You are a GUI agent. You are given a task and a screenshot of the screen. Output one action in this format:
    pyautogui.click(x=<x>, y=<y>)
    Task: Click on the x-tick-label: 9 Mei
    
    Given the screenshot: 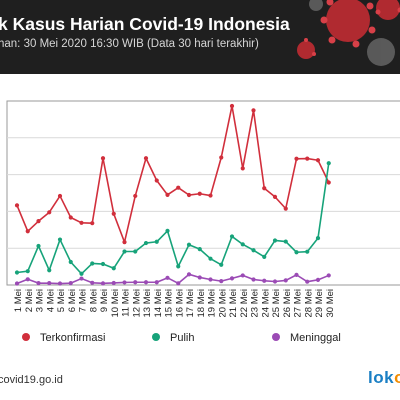 What is the action you would take?
    pyautogui.click(x=104, y=300)
    